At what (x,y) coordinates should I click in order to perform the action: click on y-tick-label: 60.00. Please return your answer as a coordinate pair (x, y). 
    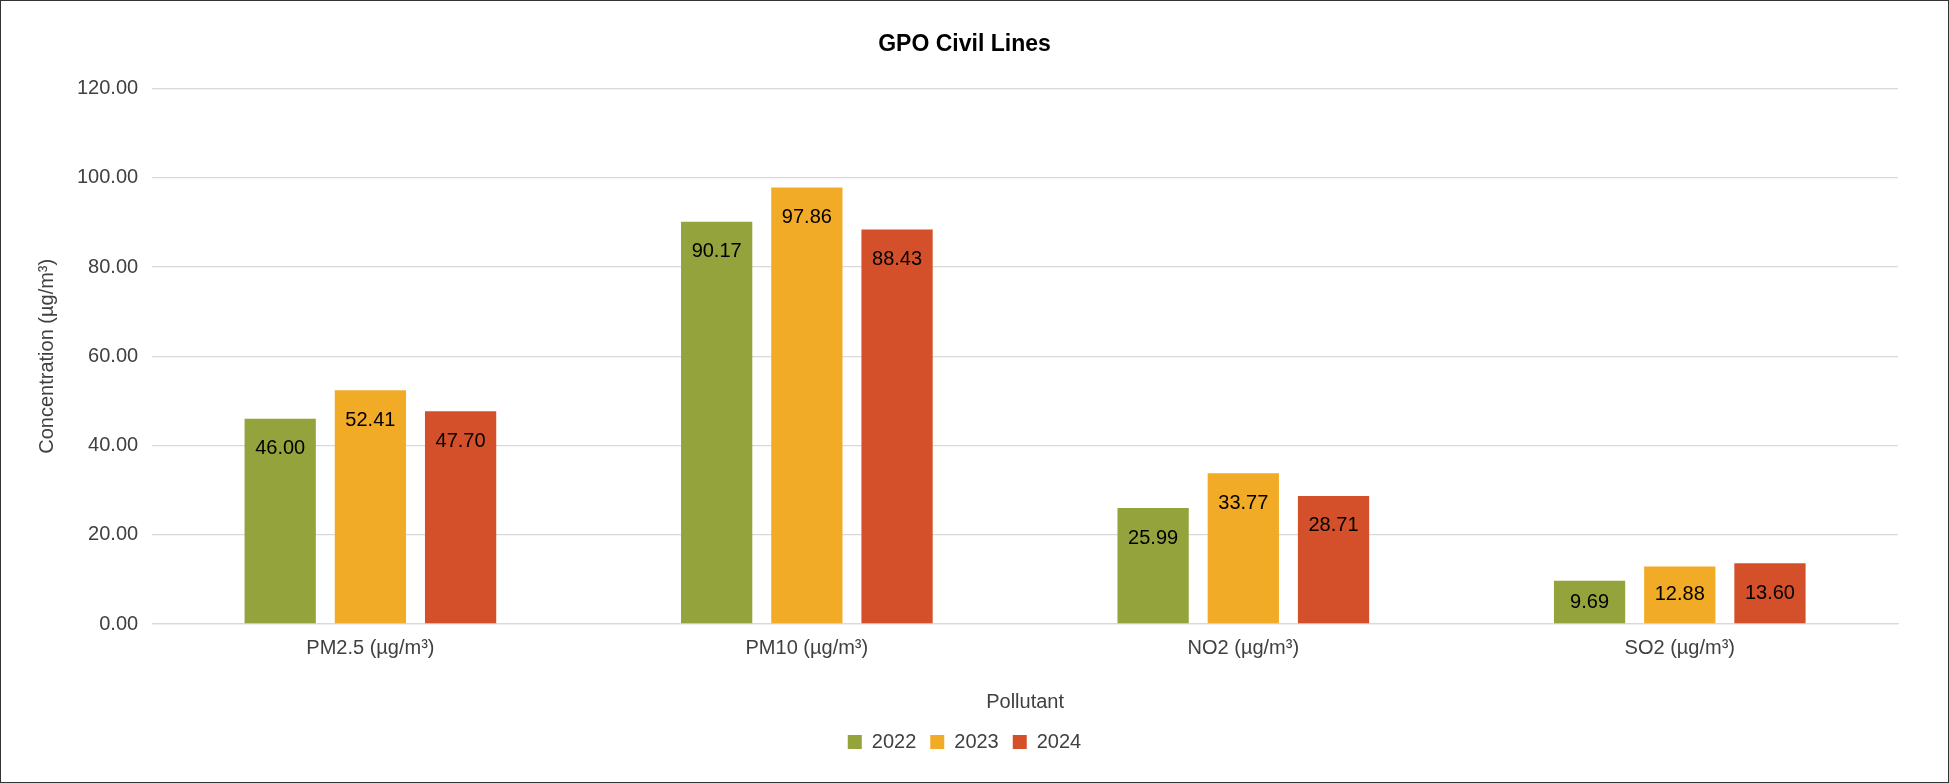
    Looking at the image, I should click on (113, 354).